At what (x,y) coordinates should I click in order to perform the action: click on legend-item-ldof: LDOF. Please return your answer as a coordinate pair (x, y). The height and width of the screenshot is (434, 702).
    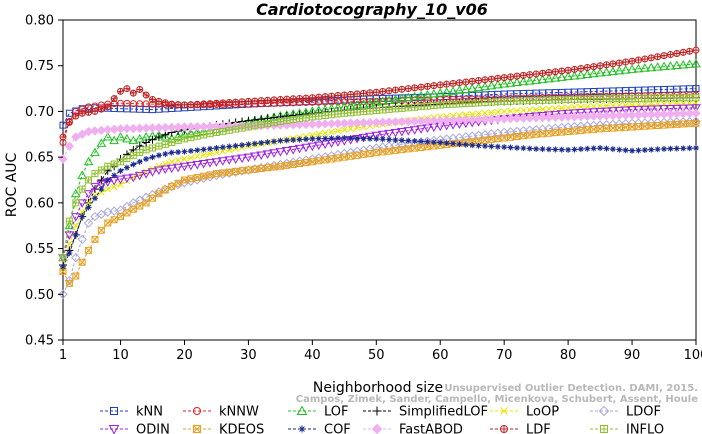
    Looking at the image, I should click on (625, 412).